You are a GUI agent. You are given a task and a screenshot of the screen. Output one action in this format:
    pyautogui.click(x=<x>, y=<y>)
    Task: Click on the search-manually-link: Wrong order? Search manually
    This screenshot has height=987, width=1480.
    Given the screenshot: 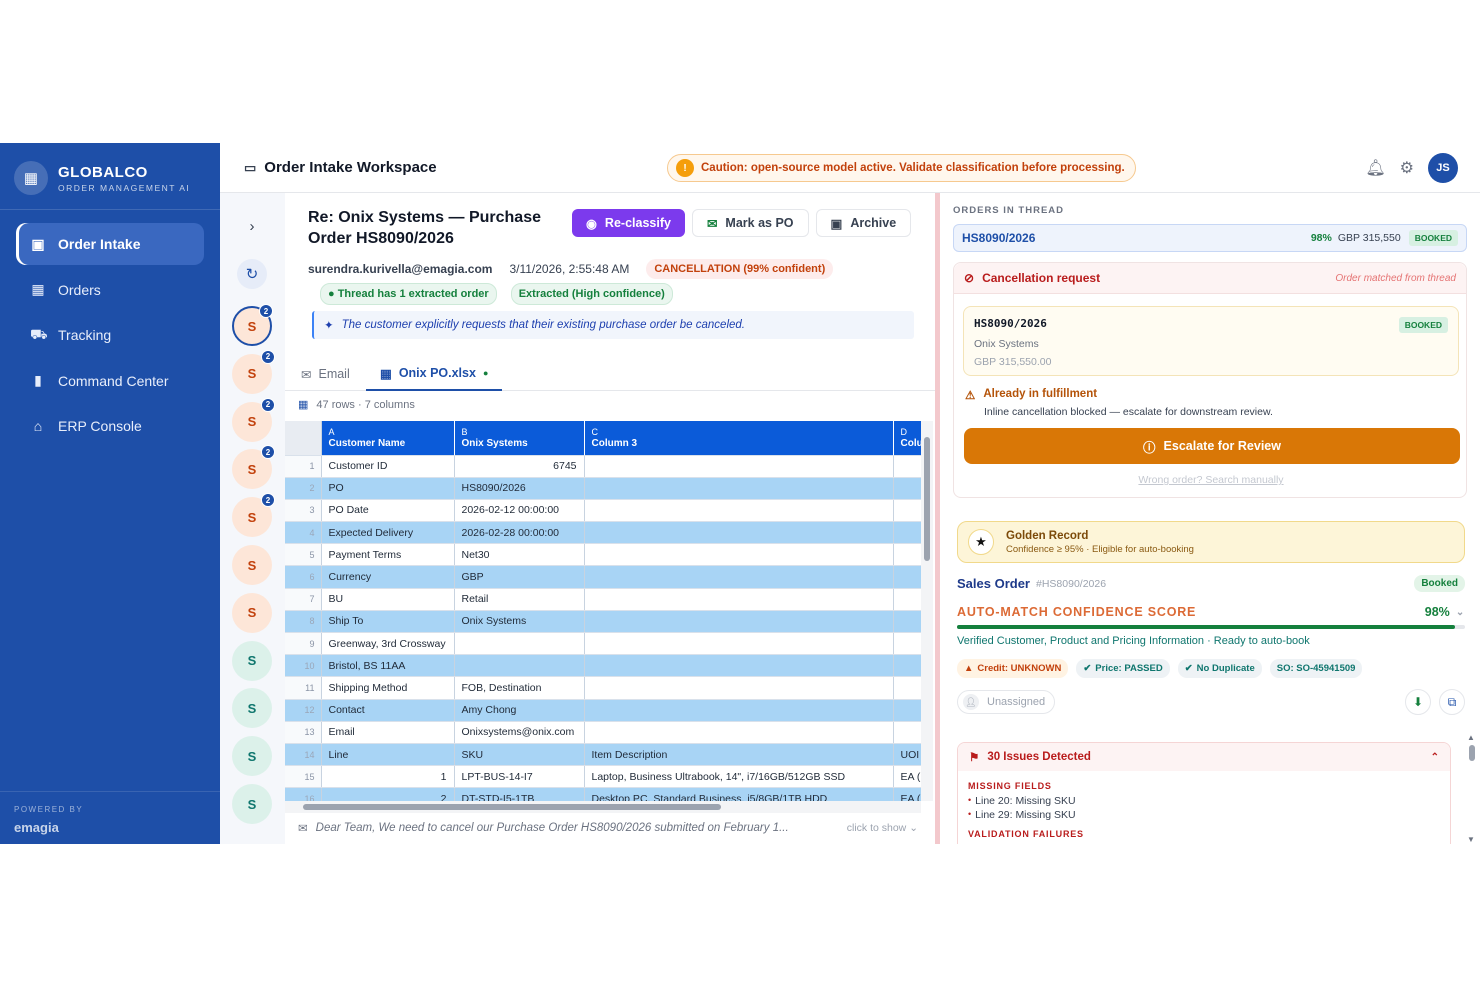 What is the action you would take?
    pyautogui.click(x=1211, y=480)
    